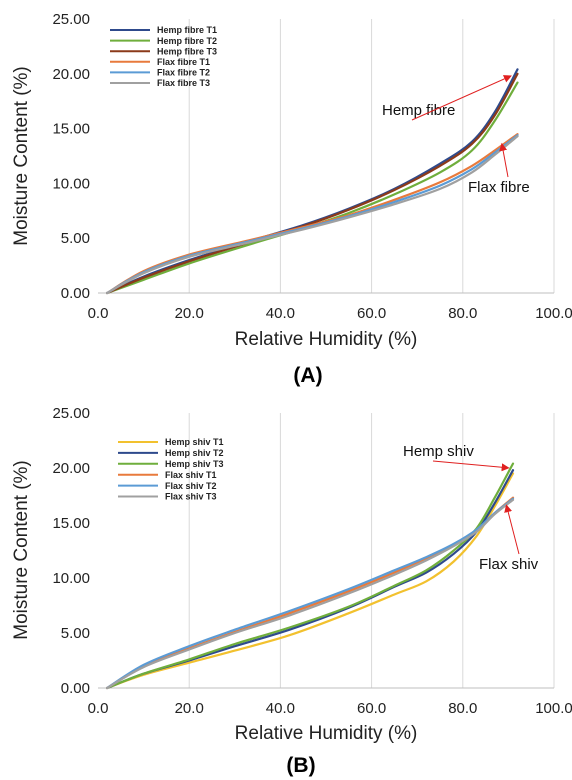 Image resolution: width=572 pixels, height=780 pixels. I want to click on legend-label: Hemp fibre T3, so click(187, 51).